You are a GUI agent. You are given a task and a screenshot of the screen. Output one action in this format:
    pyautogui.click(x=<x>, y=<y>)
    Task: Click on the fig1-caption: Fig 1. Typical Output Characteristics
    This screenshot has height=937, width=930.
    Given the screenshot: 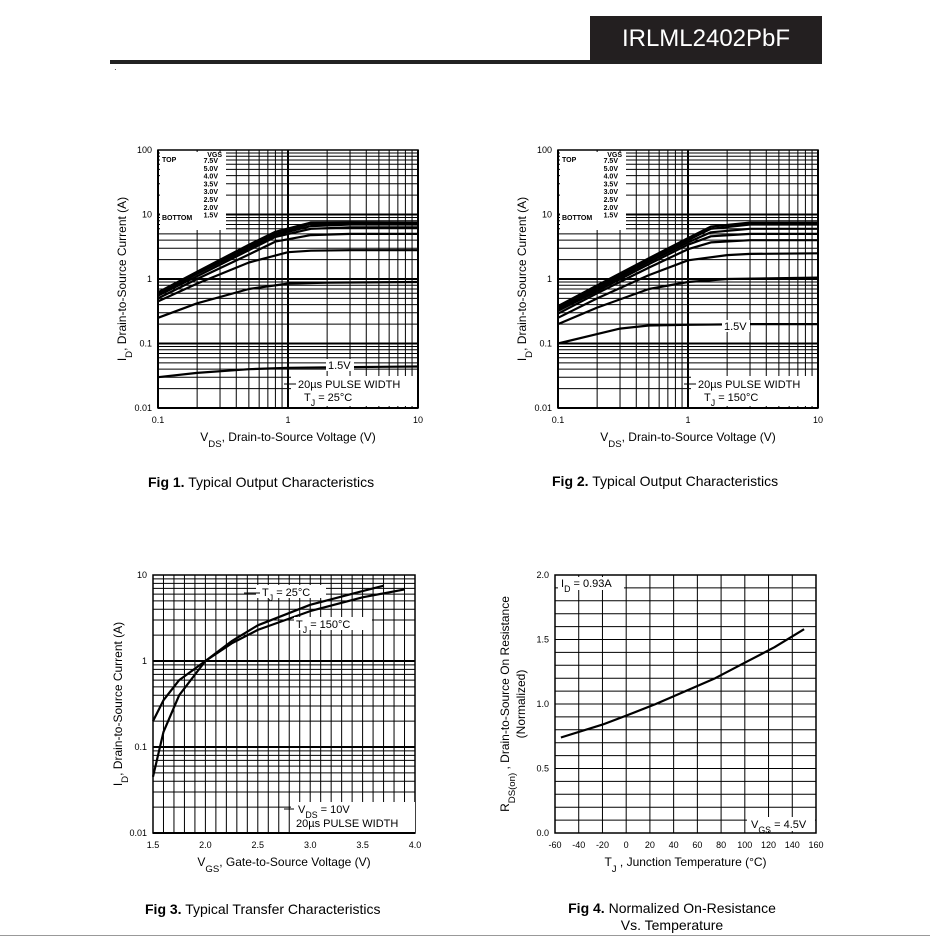 What is the action you would take?
    pyautogui.click(x=261, y=482)
    